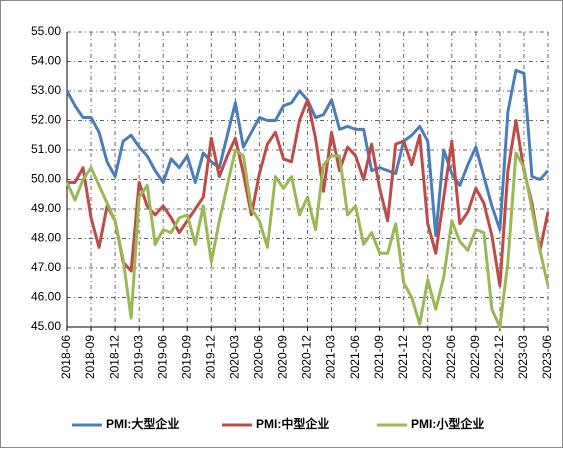 The image size is (563, 453). I want to click on x-tick-label: 2022-12, so click(499, 357).